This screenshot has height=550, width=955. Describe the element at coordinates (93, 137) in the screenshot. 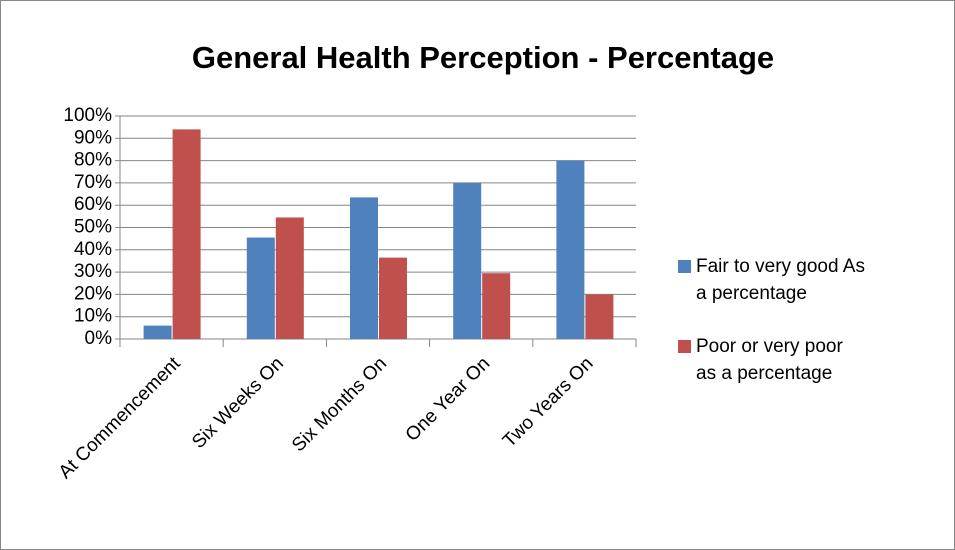

I see `y-tick-label: 90%` at that location.